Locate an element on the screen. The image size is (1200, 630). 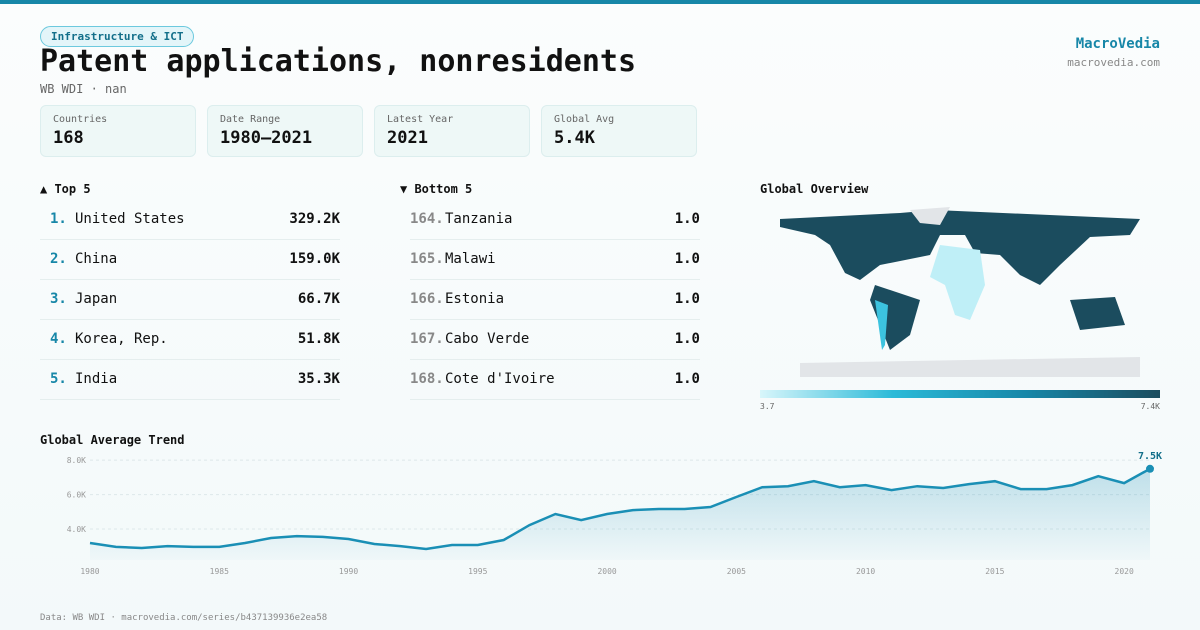
country: Cabo Verde is located at coordinates (487, 339).